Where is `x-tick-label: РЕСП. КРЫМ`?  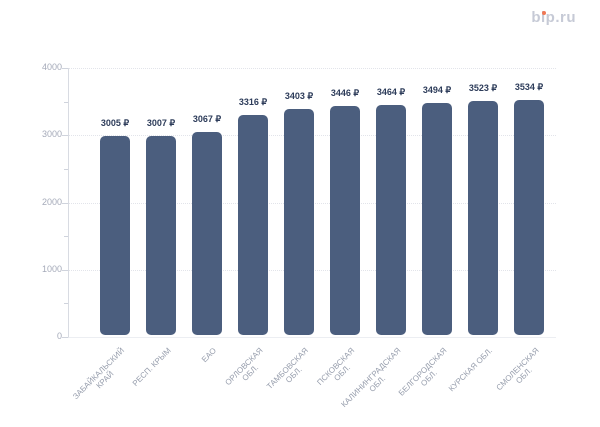
x-tick-label: РЕСП. КРЫМ is located at coordinates (151, 367).